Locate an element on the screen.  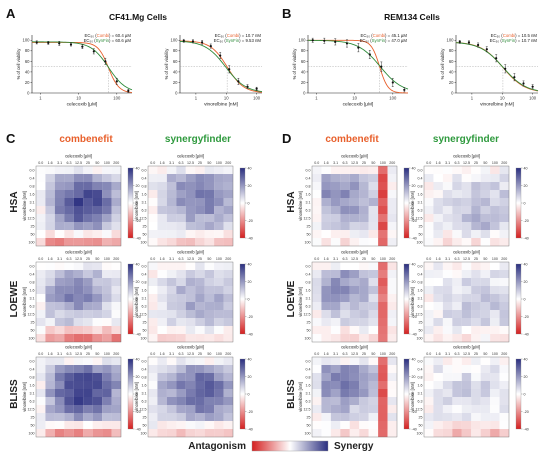
heatmap-colorbar is located at coordinates (518, 203).